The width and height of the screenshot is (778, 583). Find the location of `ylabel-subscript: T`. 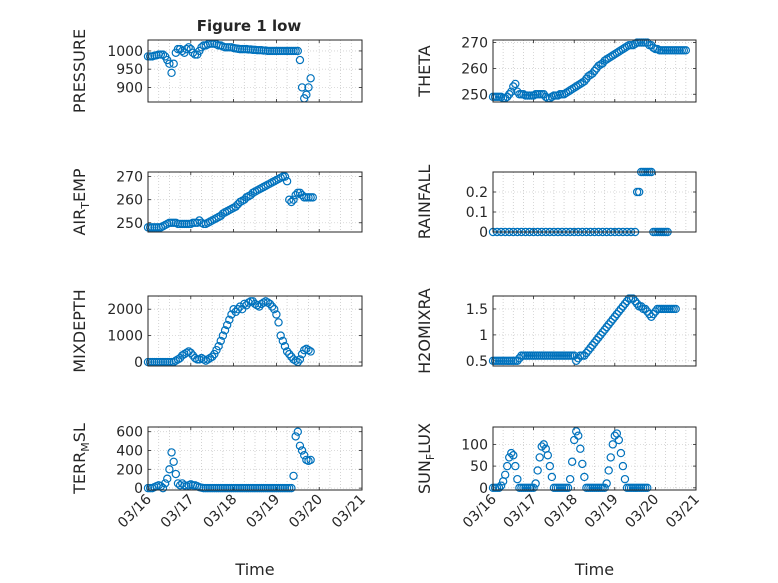

ylabel-subscript: T is located at coordinates (85, 206).